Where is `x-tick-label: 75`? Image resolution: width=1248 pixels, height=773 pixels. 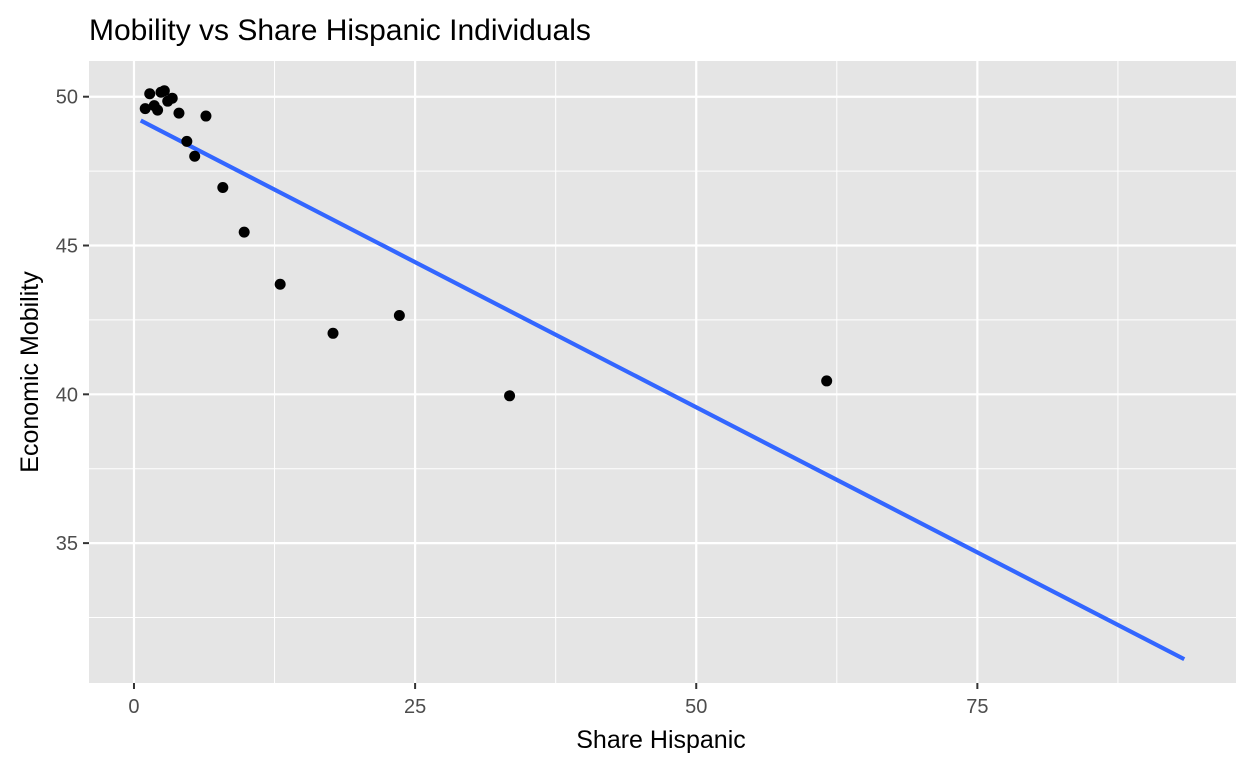 x-tick-label: 75 is located at coordinates (977, 707).